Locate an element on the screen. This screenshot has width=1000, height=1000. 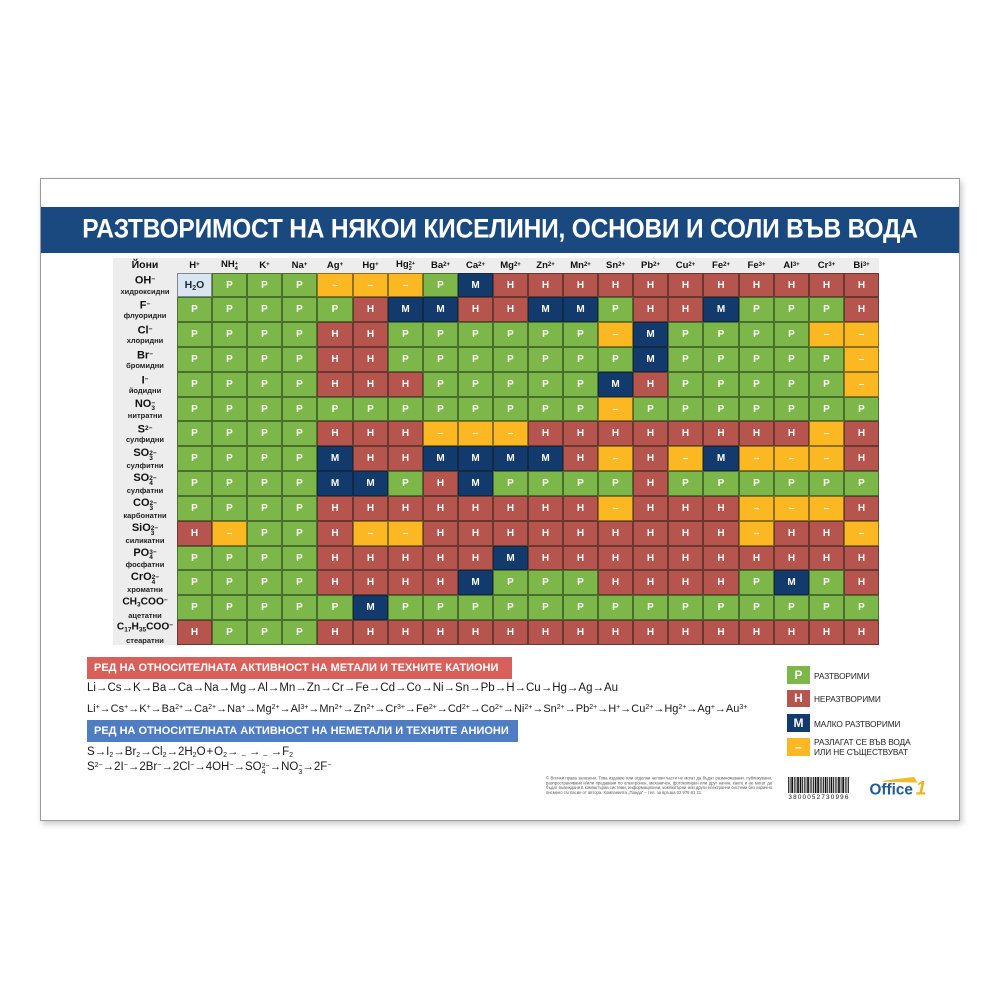
svg-text: 1 is located at coordinates (921, 789).